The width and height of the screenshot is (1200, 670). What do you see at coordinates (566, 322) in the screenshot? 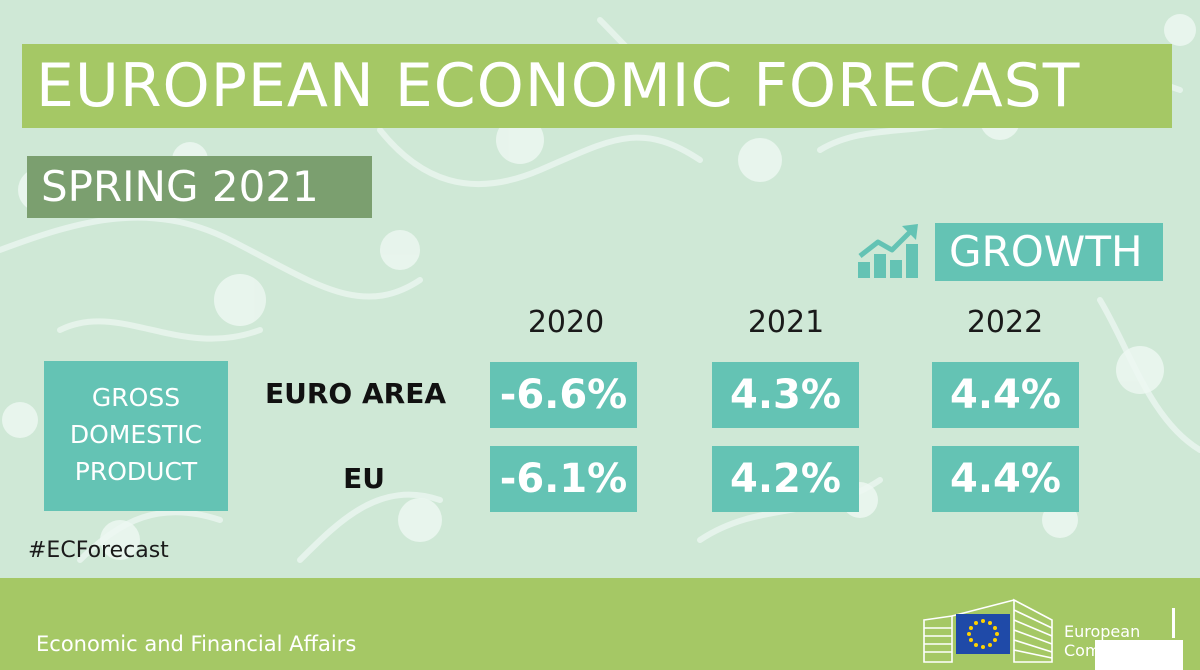
I see `year-2020-header: 2020` at bounding box center [566, 322].